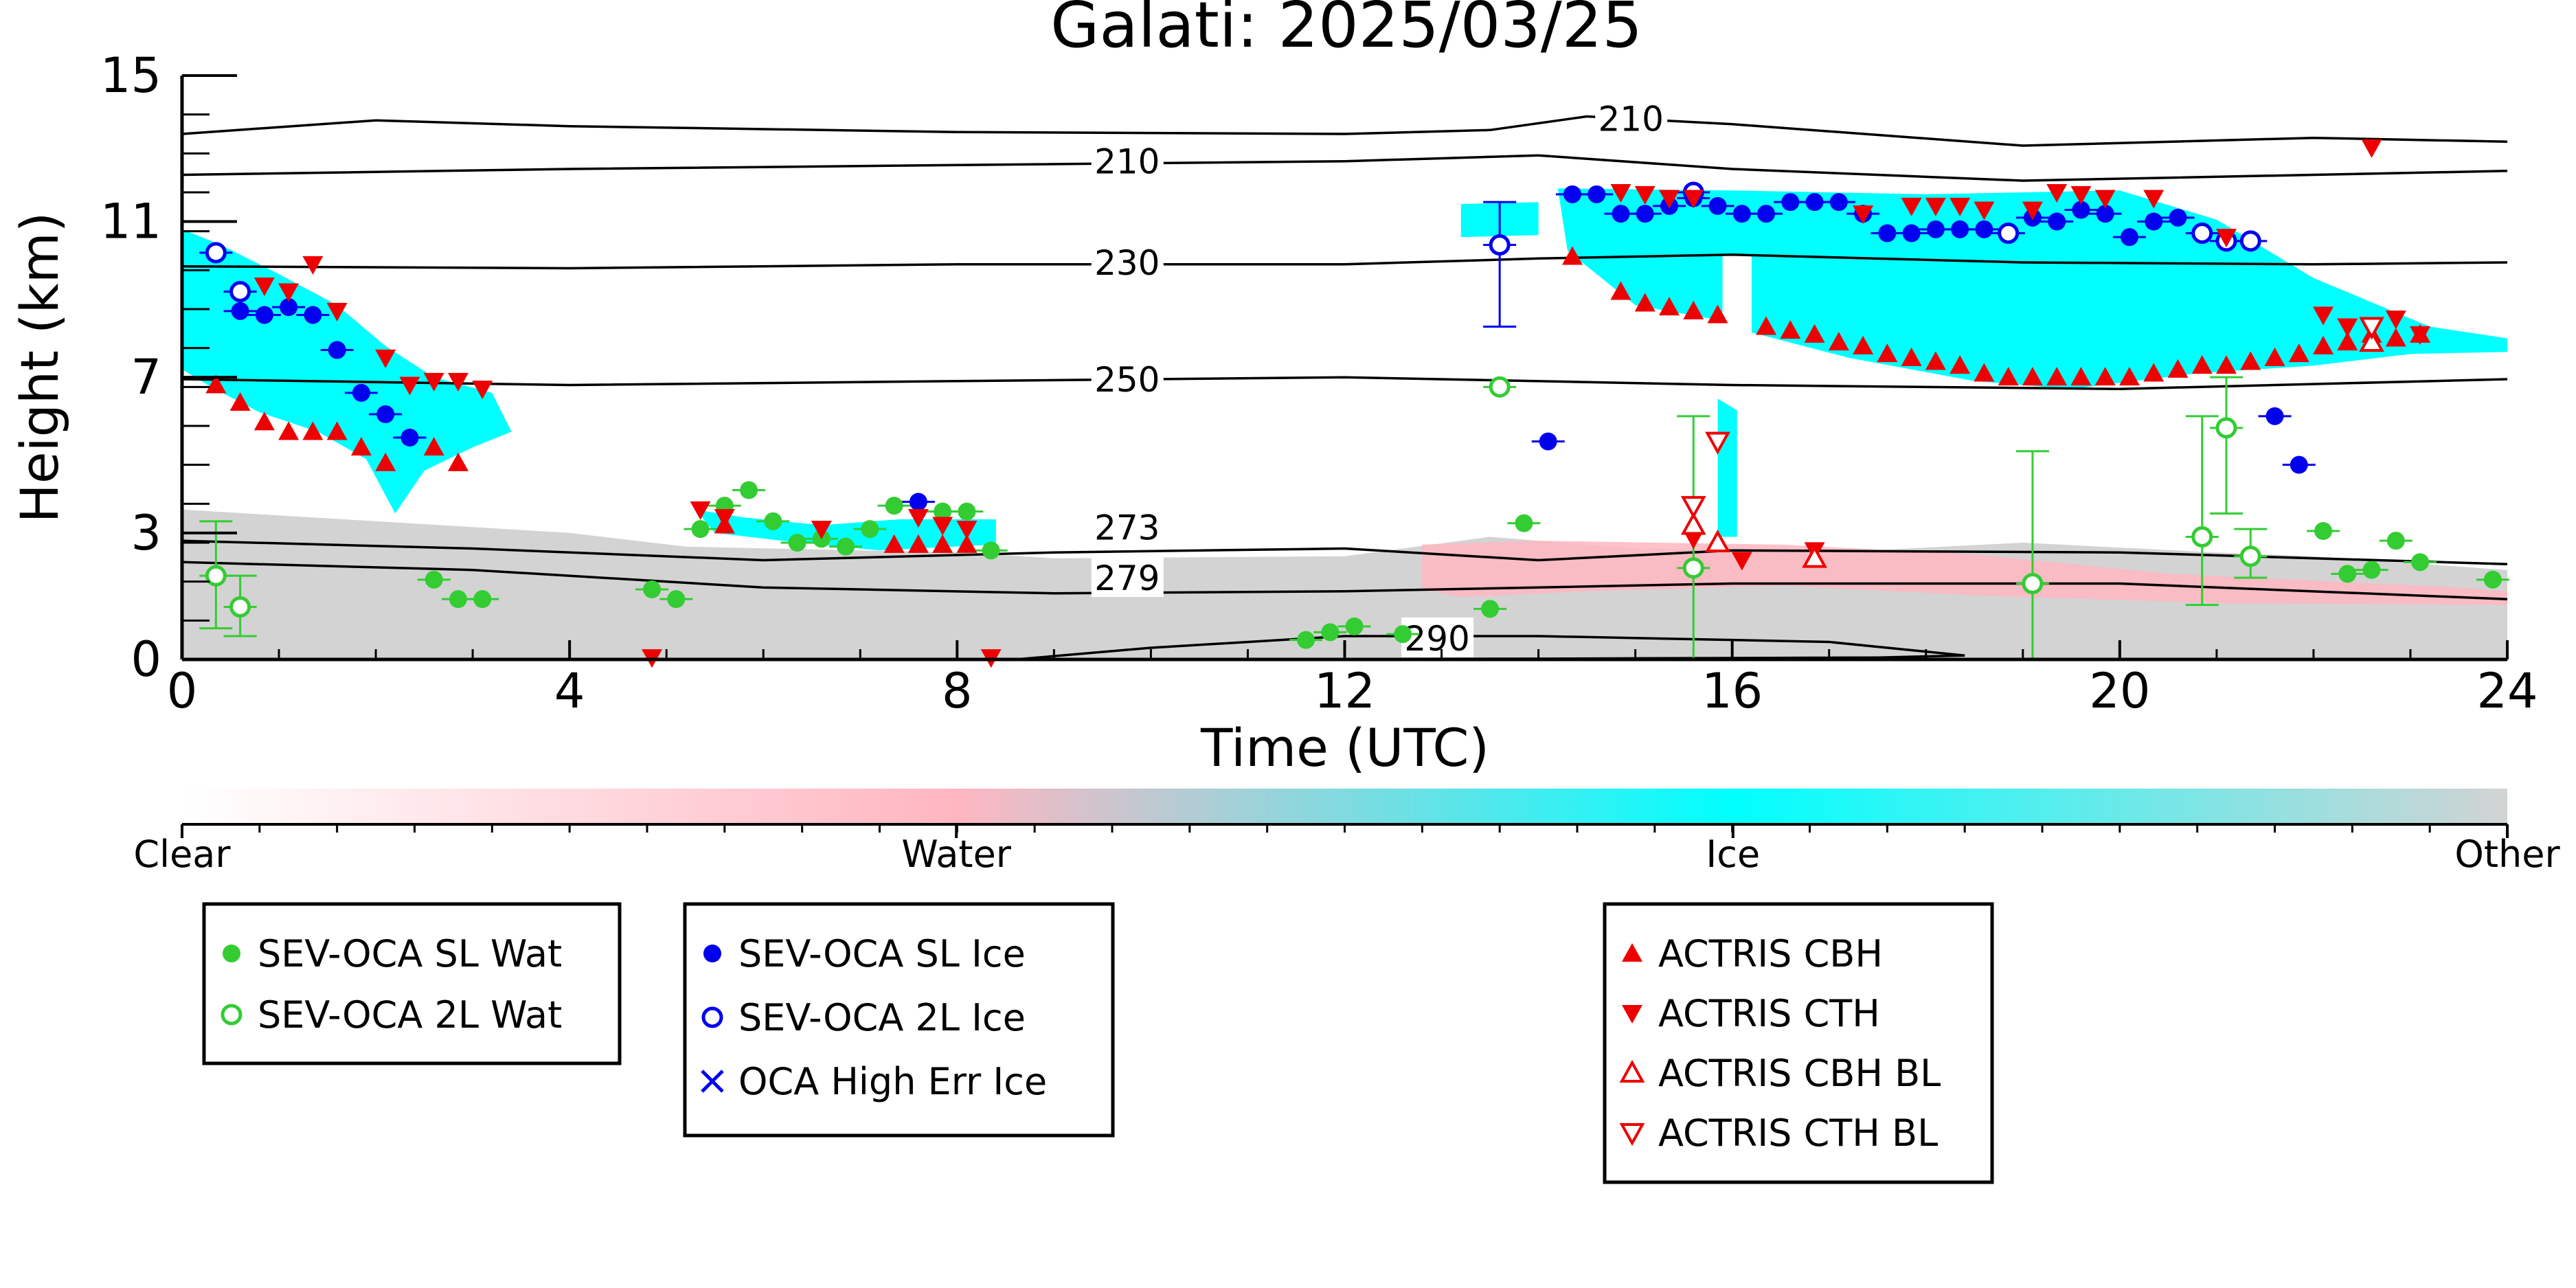 Image resolution: width=2576 pixels, height=1288 pixels. I want to click on y-tick-label: 11, so click(130, 222).